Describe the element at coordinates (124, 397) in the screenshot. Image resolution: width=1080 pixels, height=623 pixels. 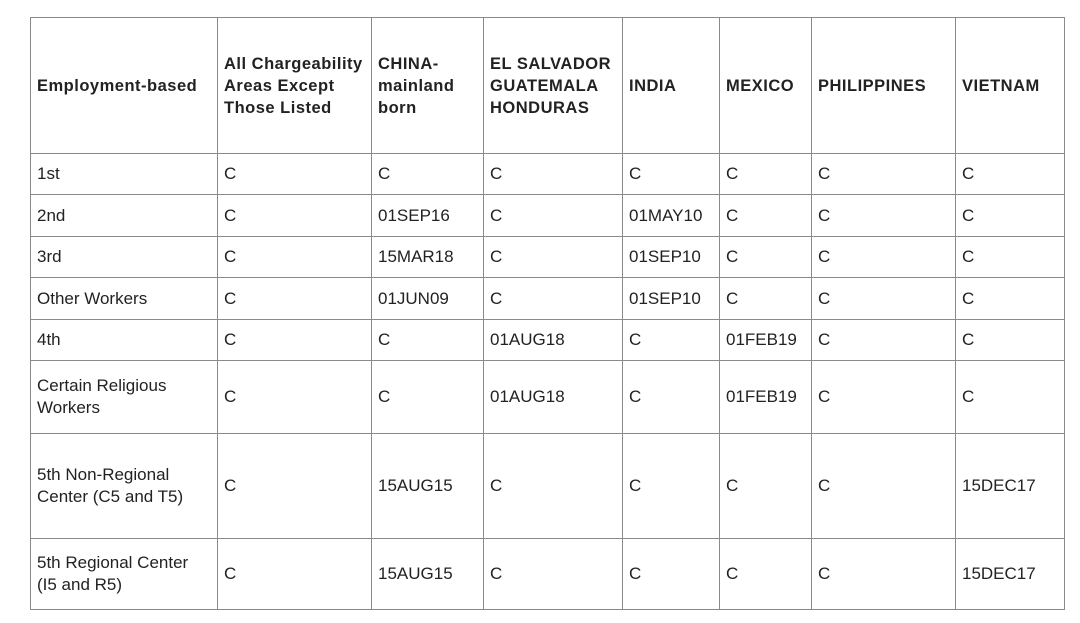
I see `row-label: Certain Religious Workers` at that location.